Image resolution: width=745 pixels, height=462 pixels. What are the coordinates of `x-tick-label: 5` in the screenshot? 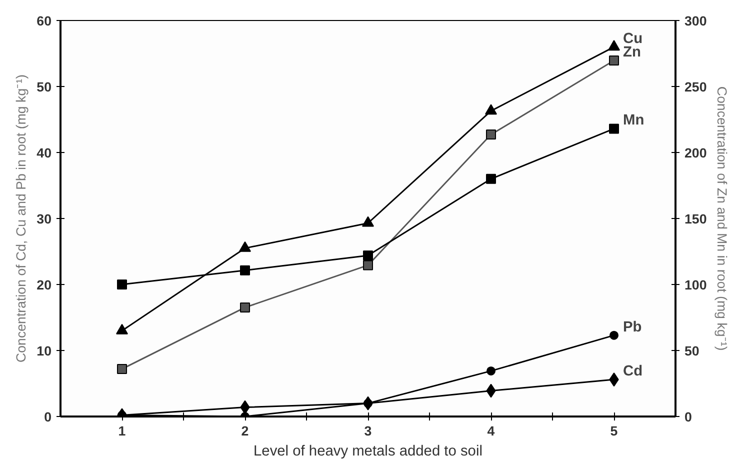 It's located at (614, 431).